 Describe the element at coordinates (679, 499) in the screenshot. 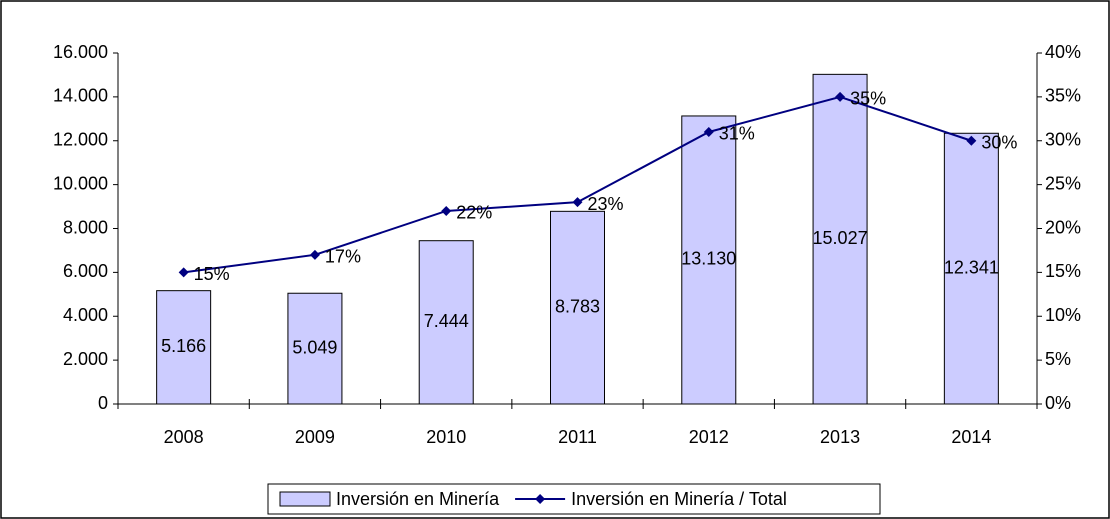

I see `legend-label: Inversión en Minería / Total` at that location.